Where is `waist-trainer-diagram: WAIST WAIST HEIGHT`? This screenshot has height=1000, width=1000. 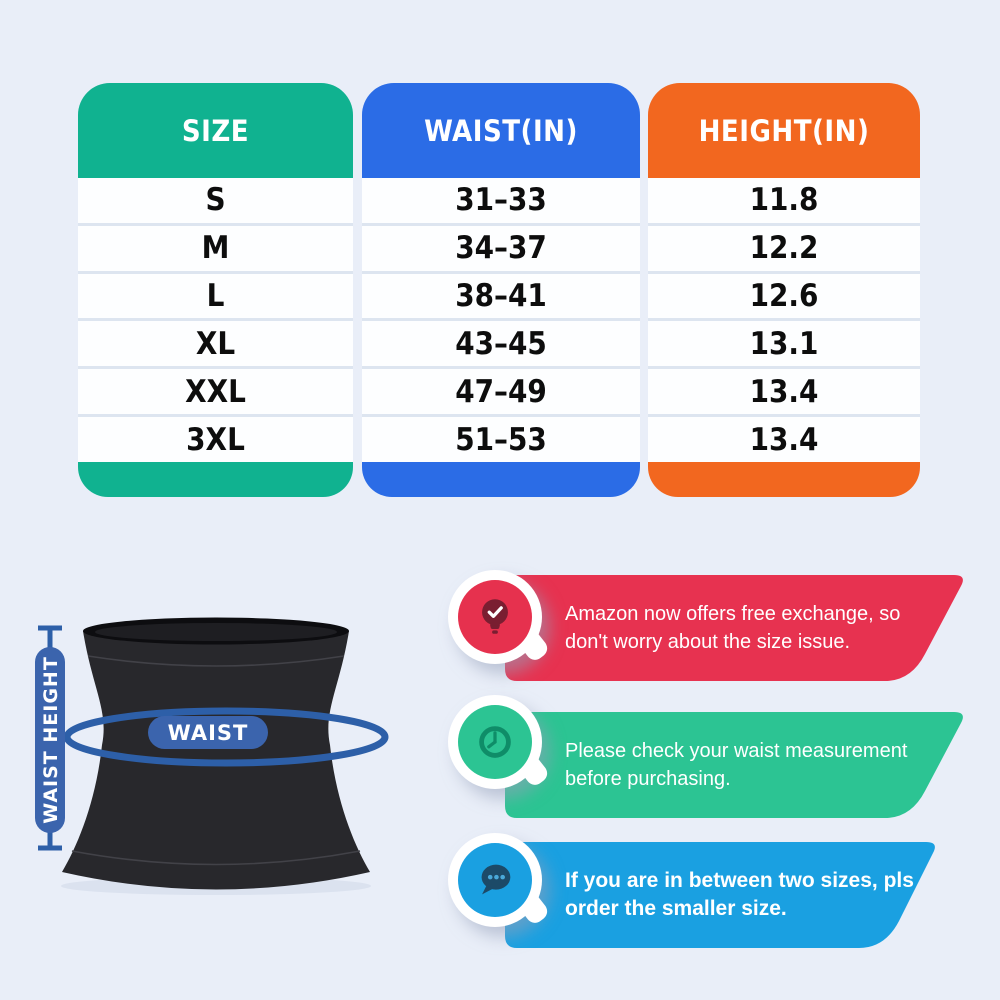
waist-trainer-diagram: WAIST WAIST HEIGHT is located at coordinates (212, 756).